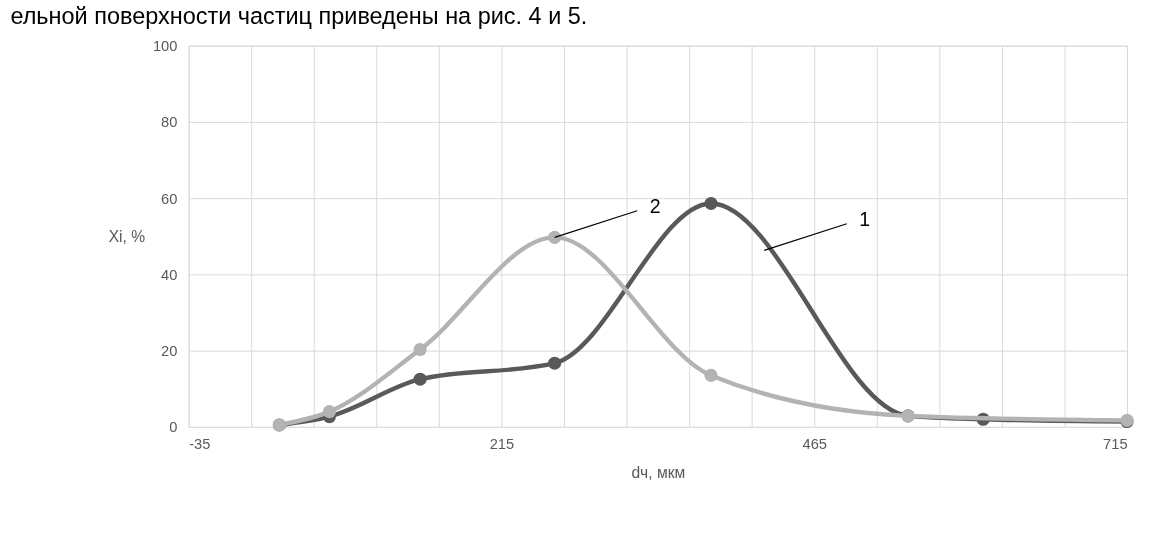 This screenshot has width=1173, height=559. I want to click on x-tick-label: -35, so click(200, 443).